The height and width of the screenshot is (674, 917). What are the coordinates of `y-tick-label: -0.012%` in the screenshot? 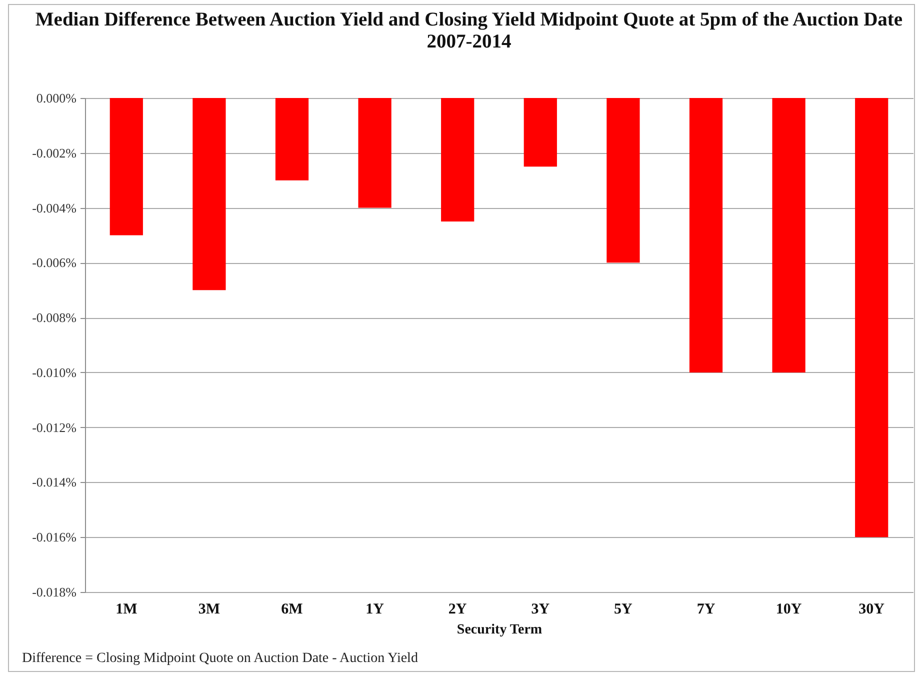 It's located at (54, 427).